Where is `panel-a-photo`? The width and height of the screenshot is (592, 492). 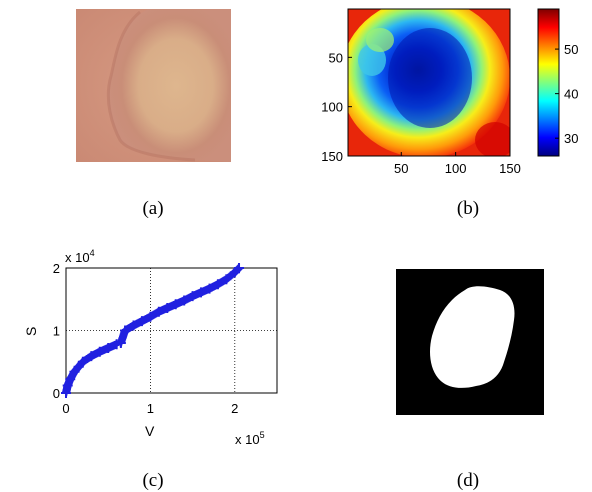 panel-a-photo is located at coordinates (153, 85).